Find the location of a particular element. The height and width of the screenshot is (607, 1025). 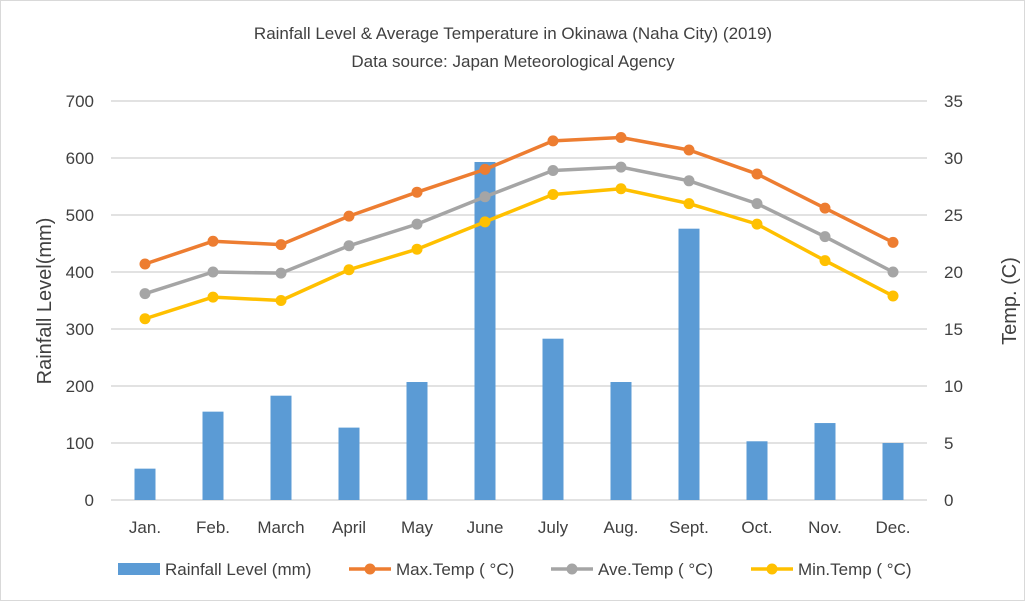

y2-tick-label: 35 is located at coordinates (953, 101).